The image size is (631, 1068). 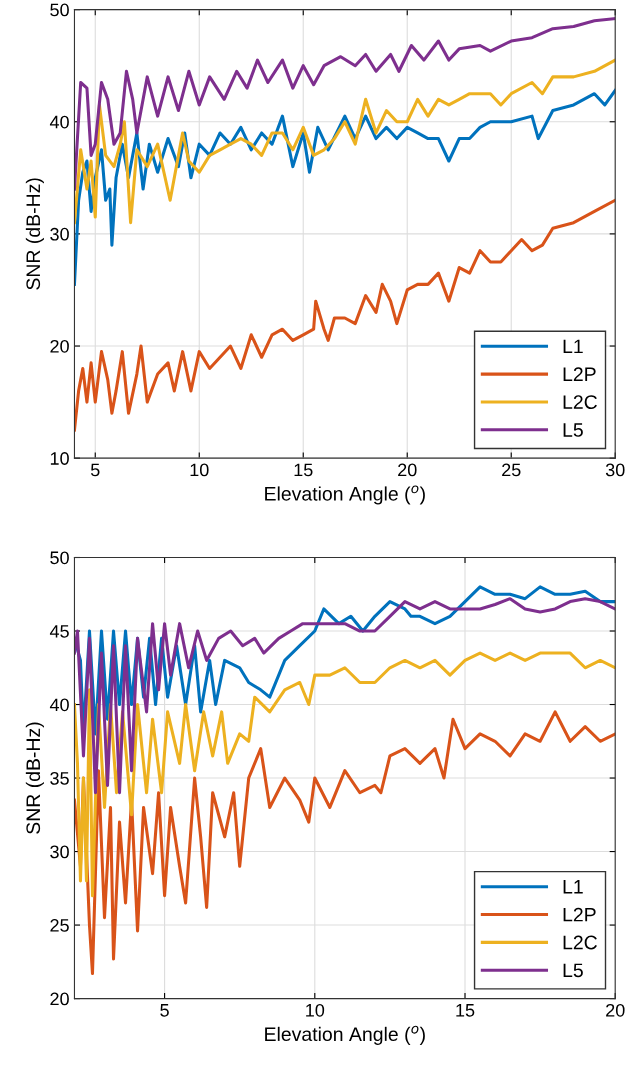 What do you see at coordinates (615, 470) in the screenshot?
I see `x-tick-label: 30` at bounding box center [615, 470].